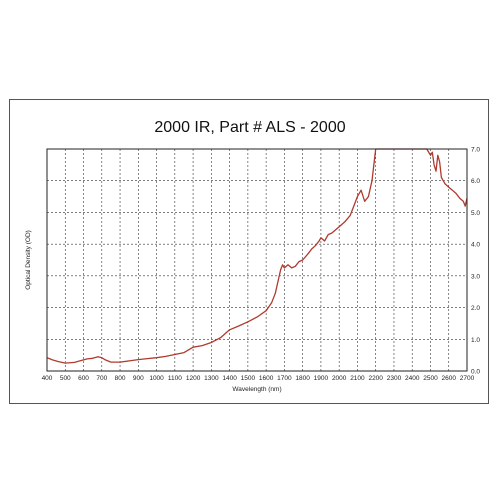 Image resolution: width=500 pixels, height=500 pixels. I want to click on x-tick-label: 900, so click(138, 378).